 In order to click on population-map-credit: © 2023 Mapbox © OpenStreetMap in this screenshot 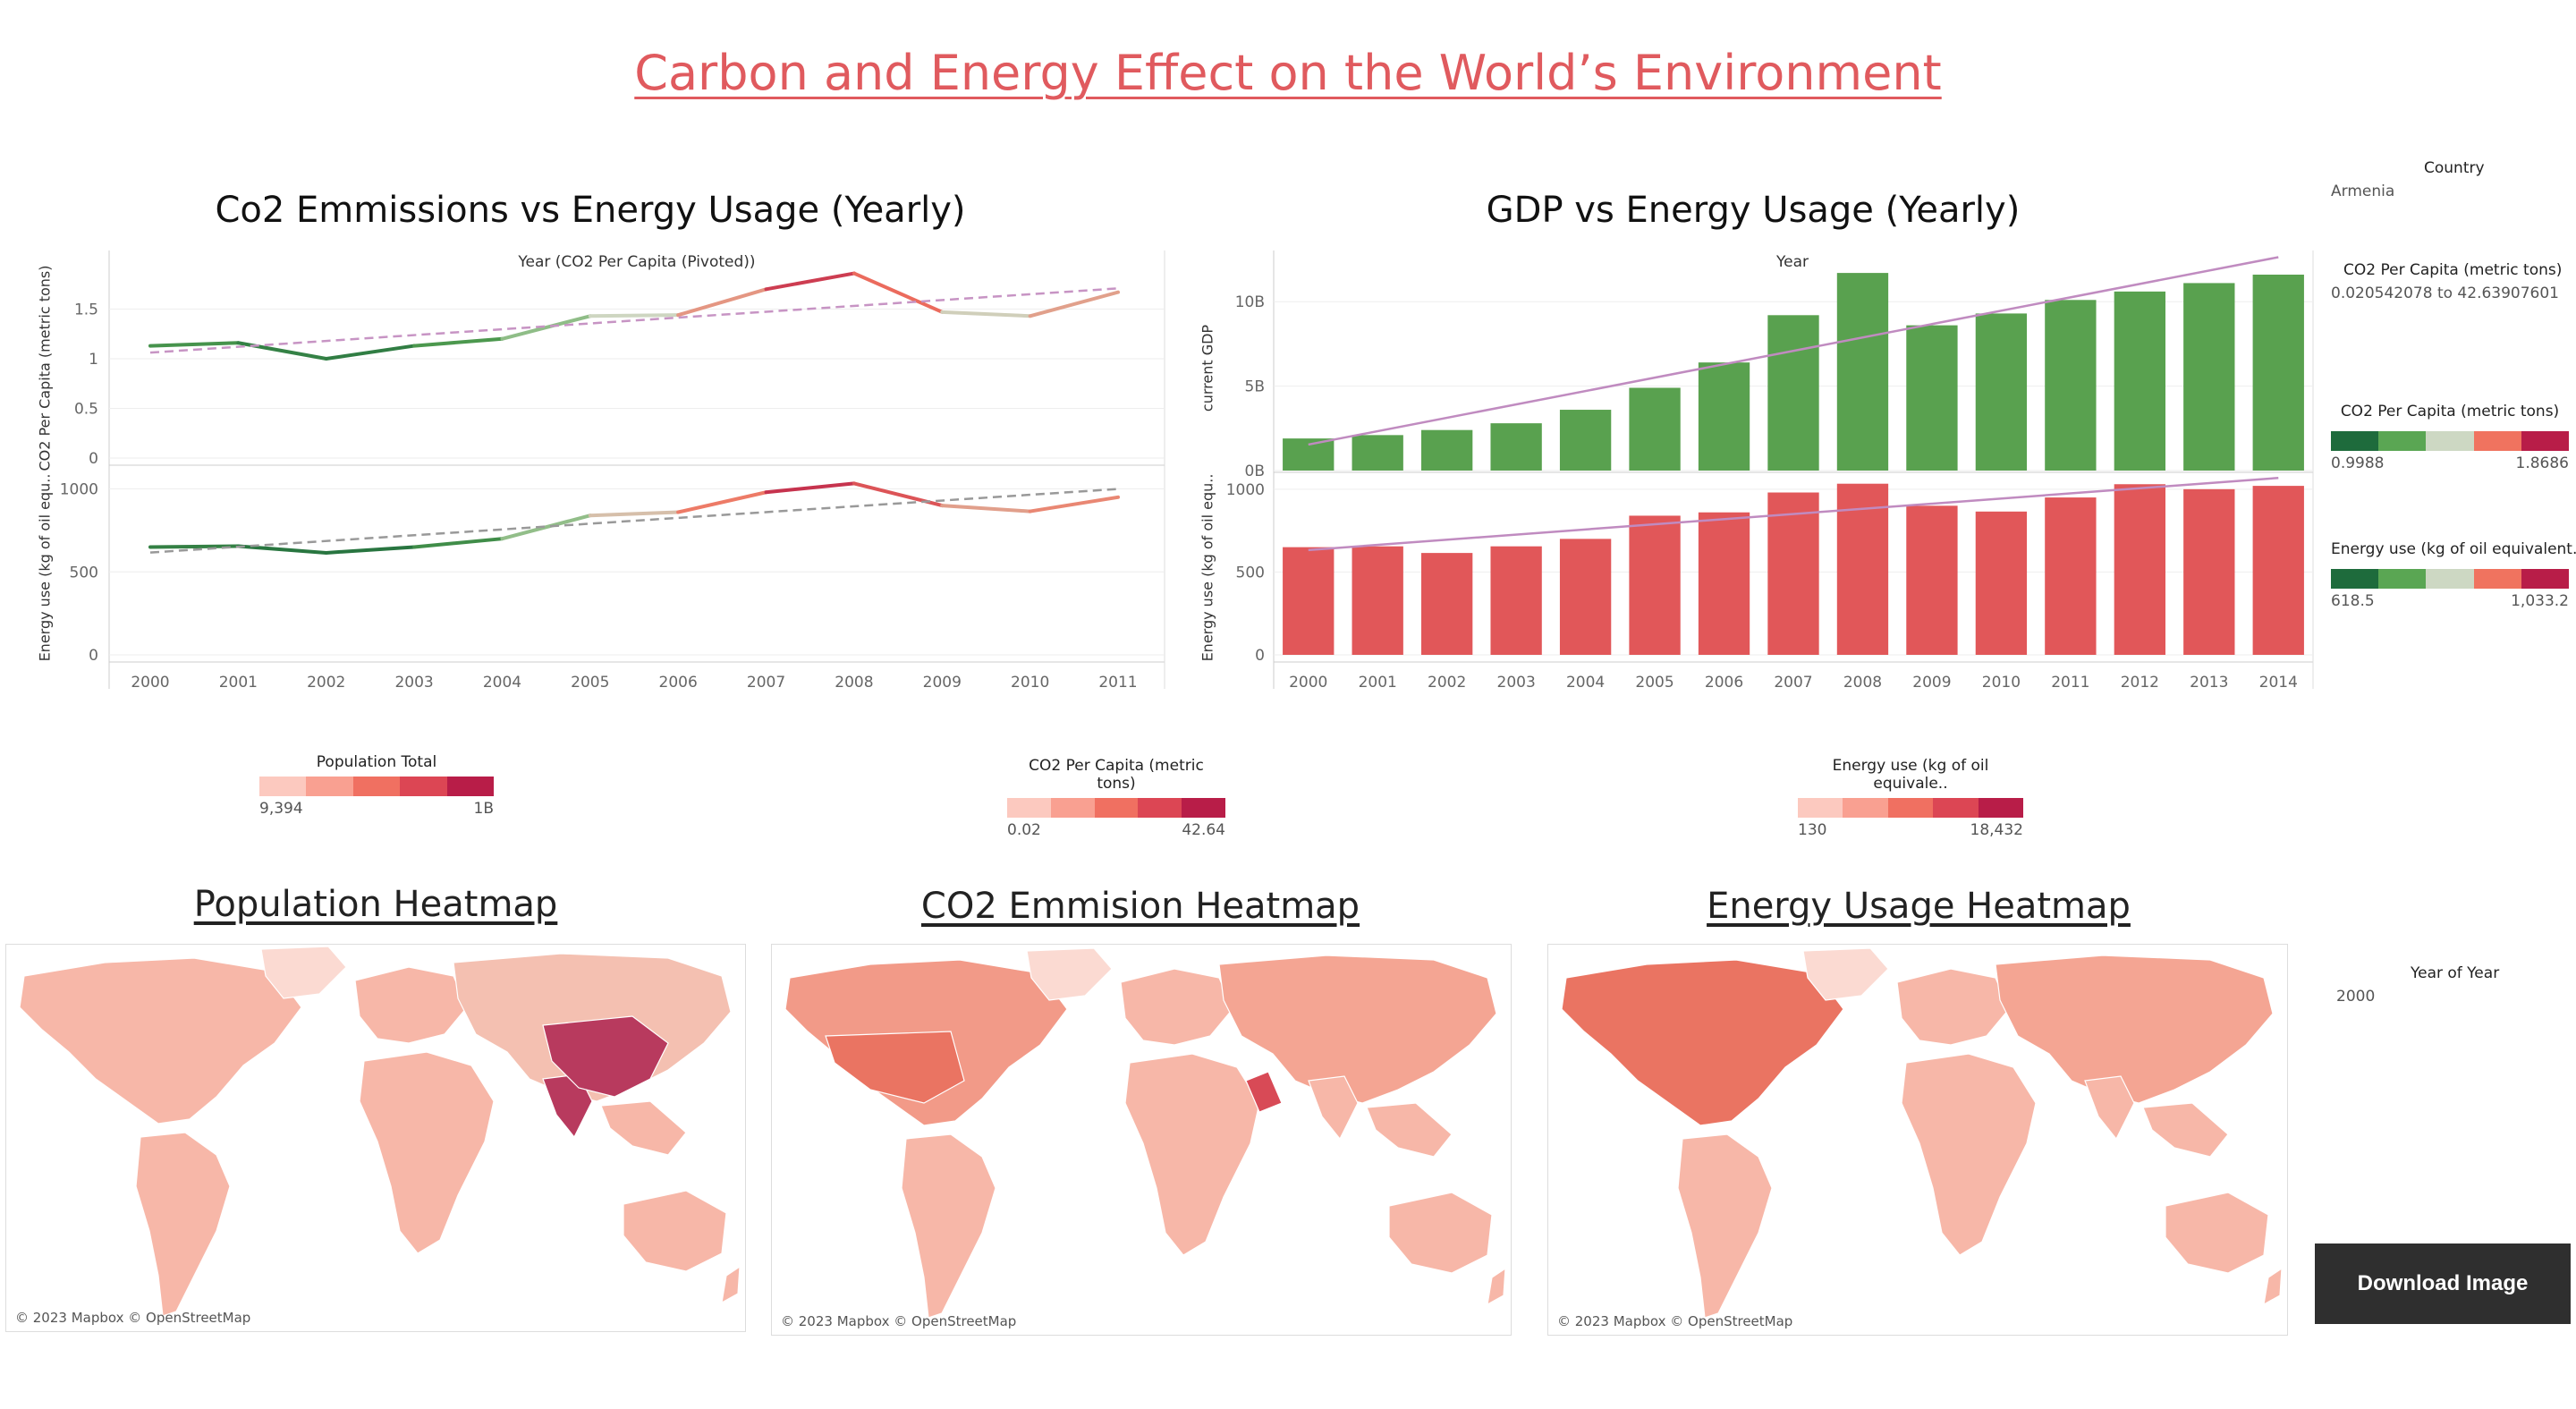, I will do `click(133, 1318)`.